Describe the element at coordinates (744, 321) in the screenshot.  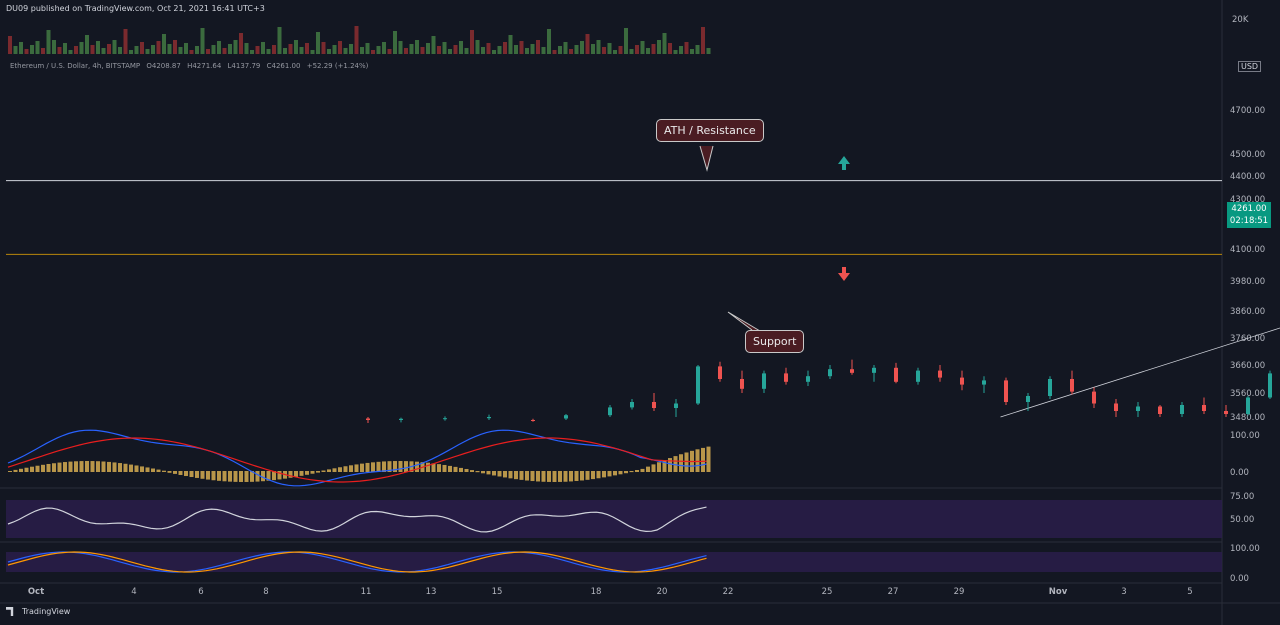
I see `support-pointer` at that location.